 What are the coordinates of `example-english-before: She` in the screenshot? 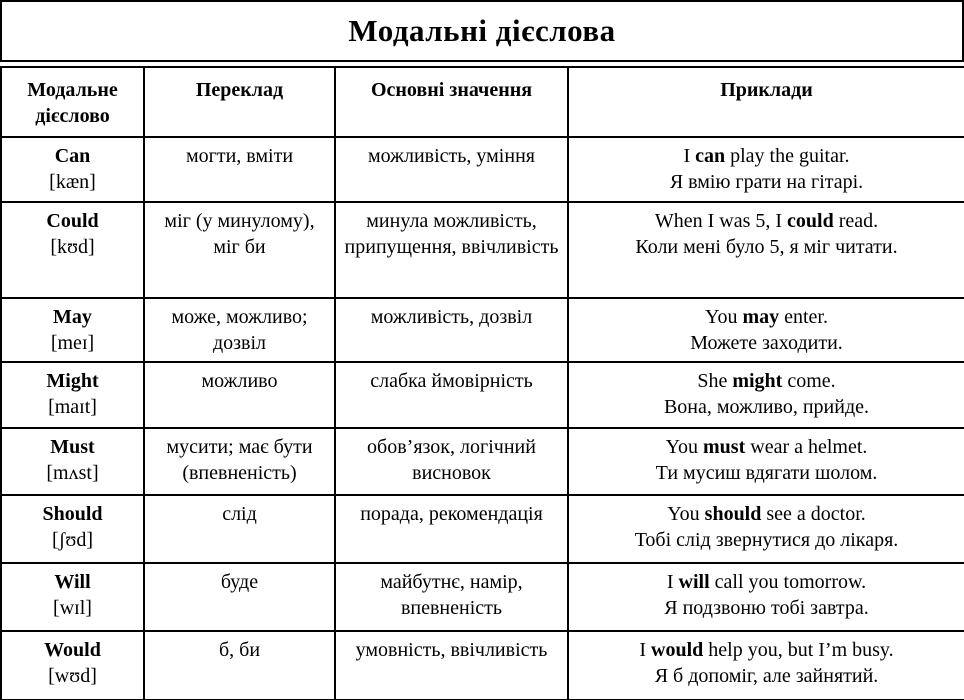 It's located at (715, 381).